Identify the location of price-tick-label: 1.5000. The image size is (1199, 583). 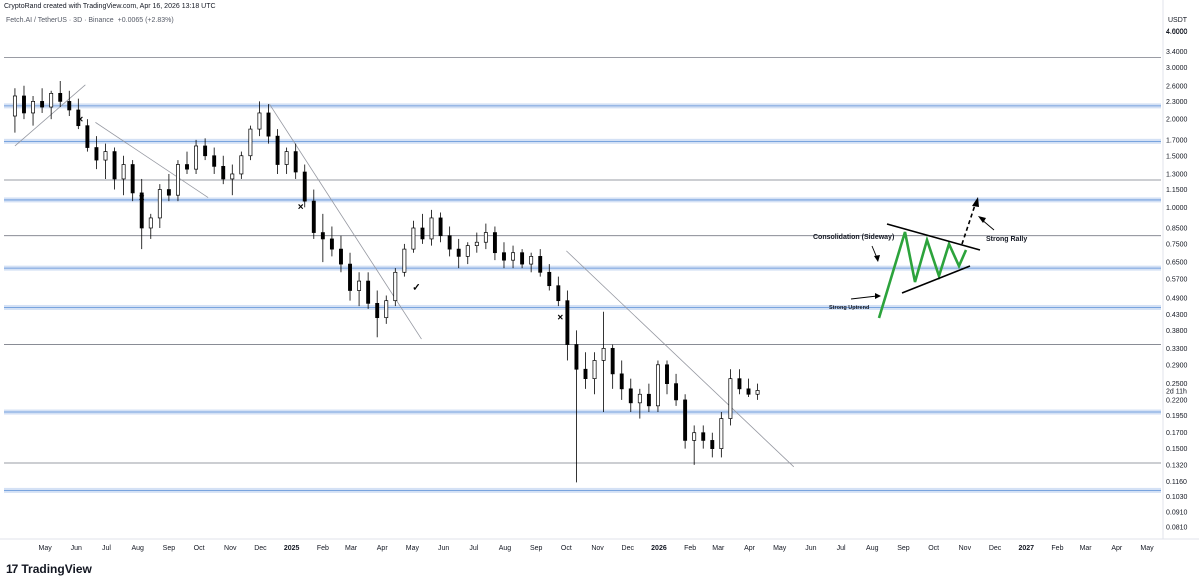
(1177, 156).